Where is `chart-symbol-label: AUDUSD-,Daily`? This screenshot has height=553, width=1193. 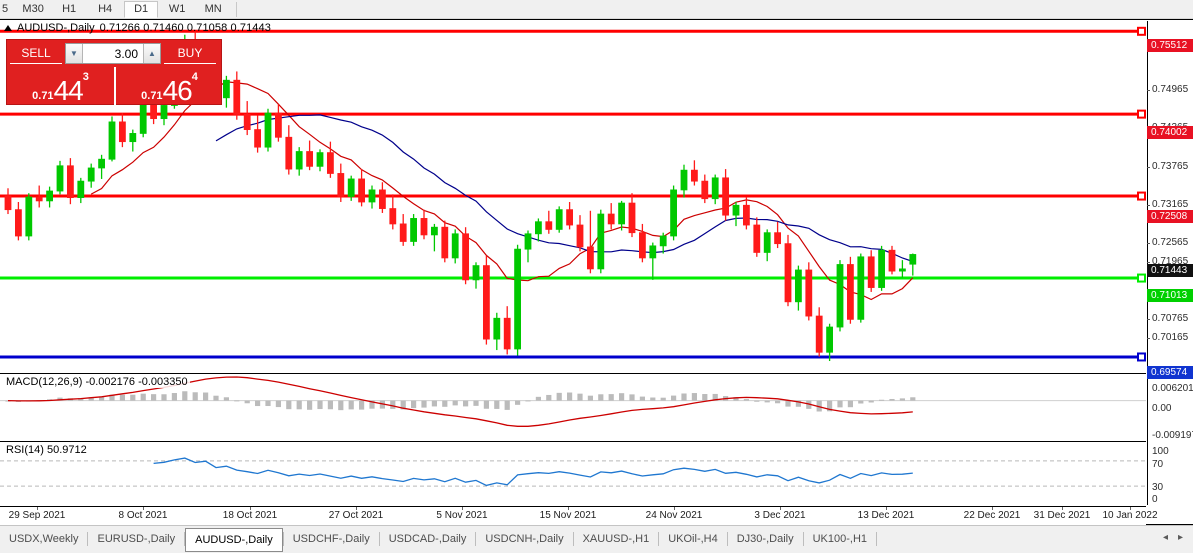
chart-symbol-label: AUDUSD-,Daily is located at coordinates (56, 27).